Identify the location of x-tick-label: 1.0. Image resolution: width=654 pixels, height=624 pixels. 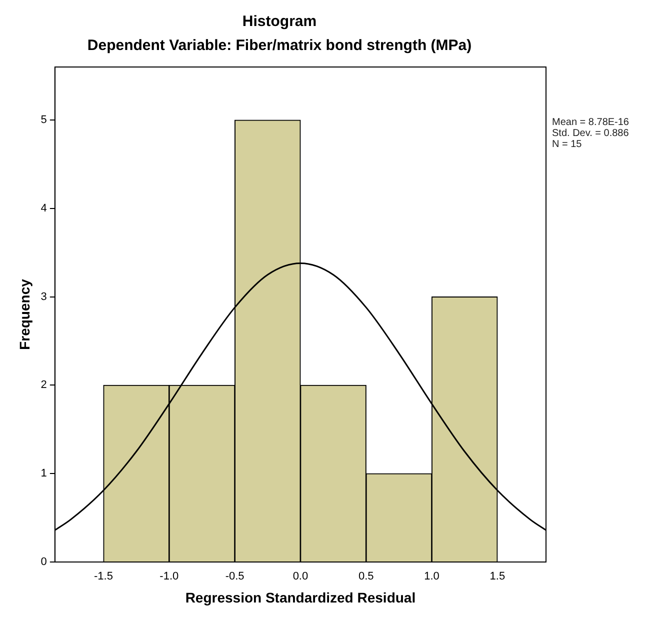
(432, 576).